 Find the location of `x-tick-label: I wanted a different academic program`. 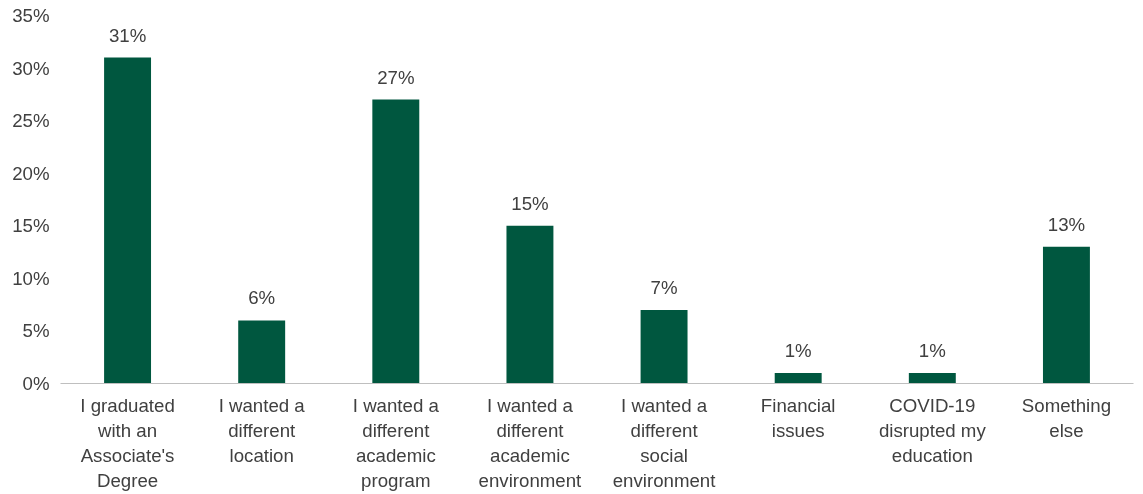

x-tick-label: I wanted a different academic program is located at coordinates (396, 443).